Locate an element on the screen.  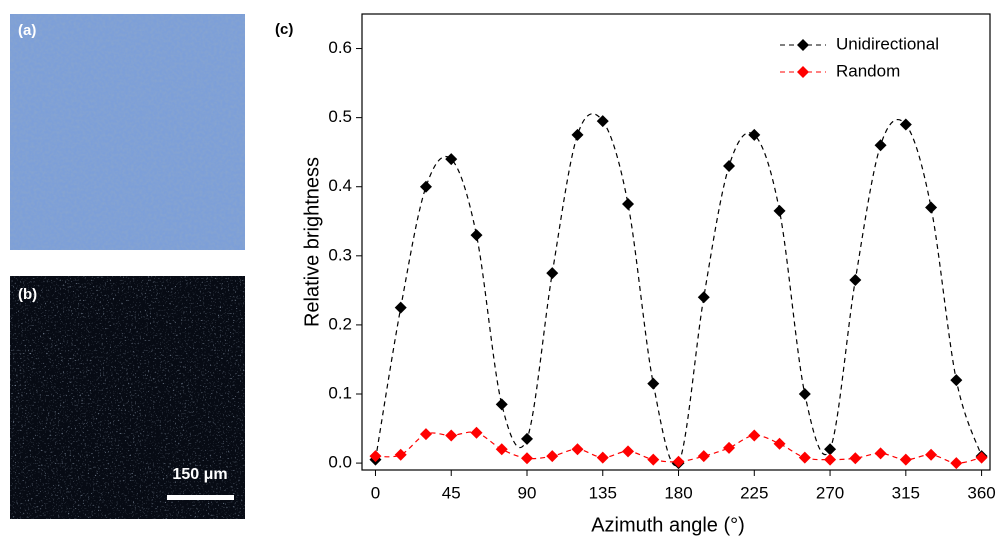
x-tick-label: 90 is located at coordinates (527, 492).